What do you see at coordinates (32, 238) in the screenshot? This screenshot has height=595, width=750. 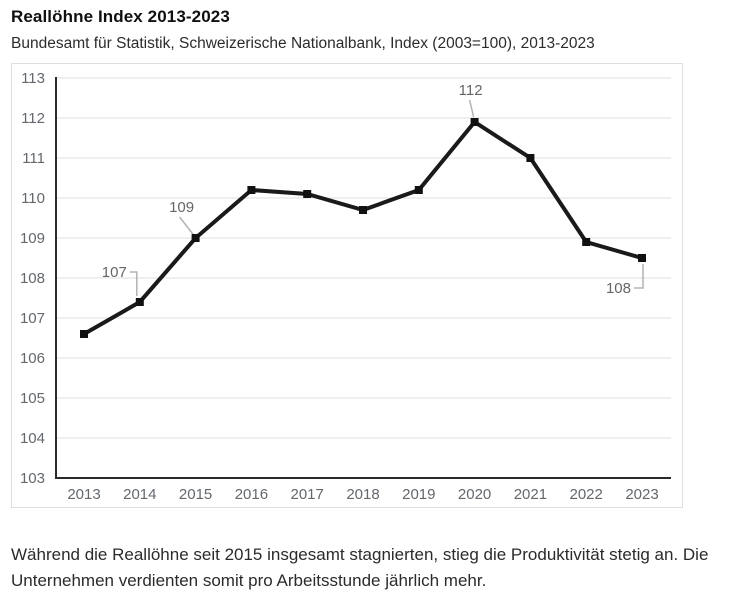 I see `y-tick-label: 109` at bounding box center [32, 238].